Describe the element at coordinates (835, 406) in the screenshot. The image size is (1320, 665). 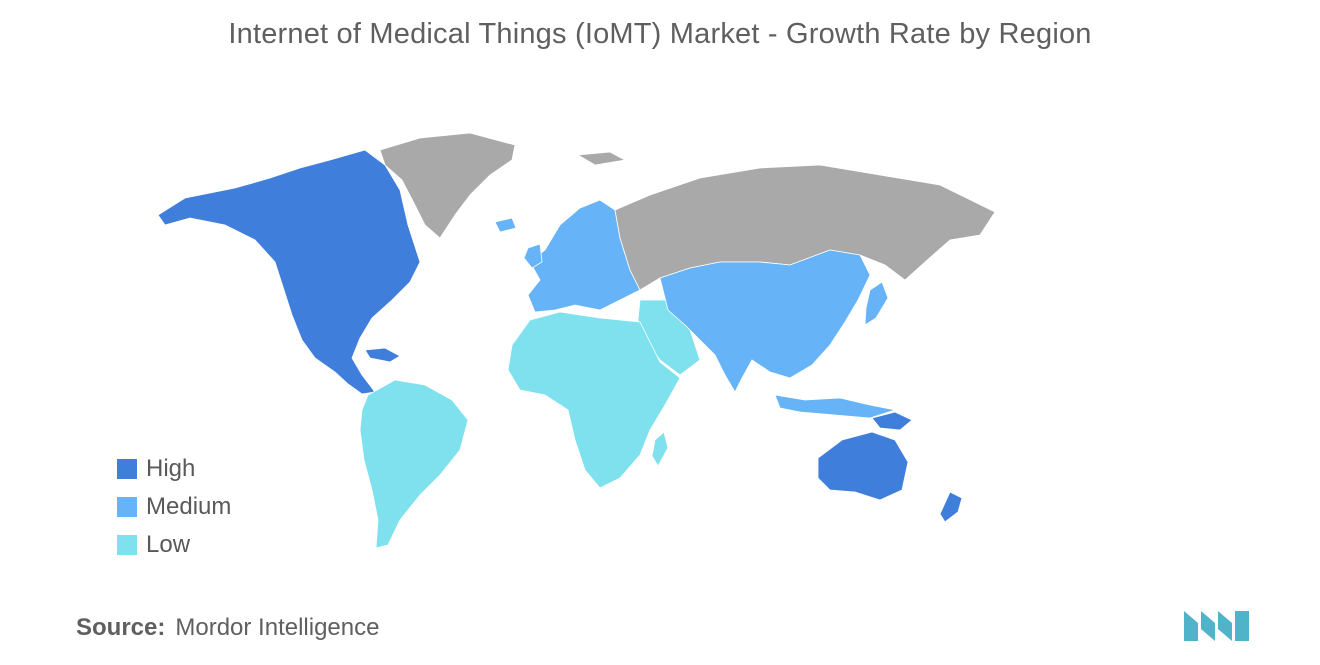
I see `region-sea-islands` at that location.